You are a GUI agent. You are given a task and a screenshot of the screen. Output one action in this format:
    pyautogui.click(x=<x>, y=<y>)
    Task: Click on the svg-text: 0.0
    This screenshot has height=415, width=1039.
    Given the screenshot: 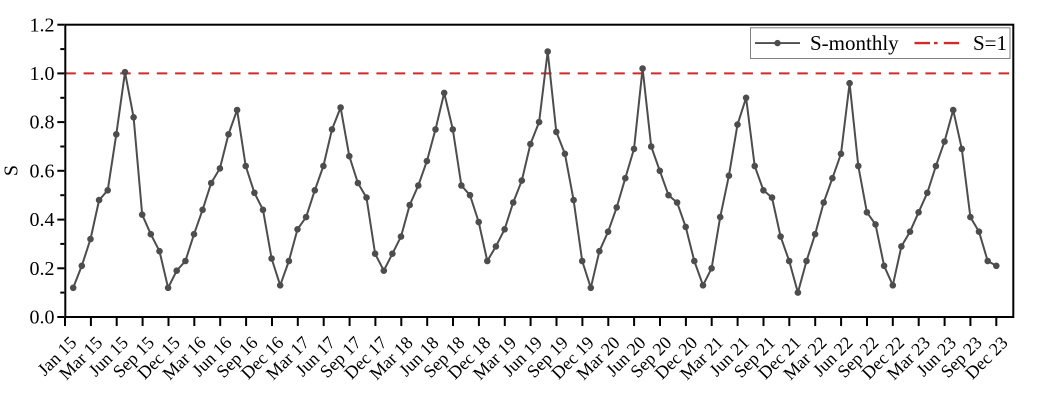 What is the action you would take?
    pyautogui.click(x=42, y=318)
    